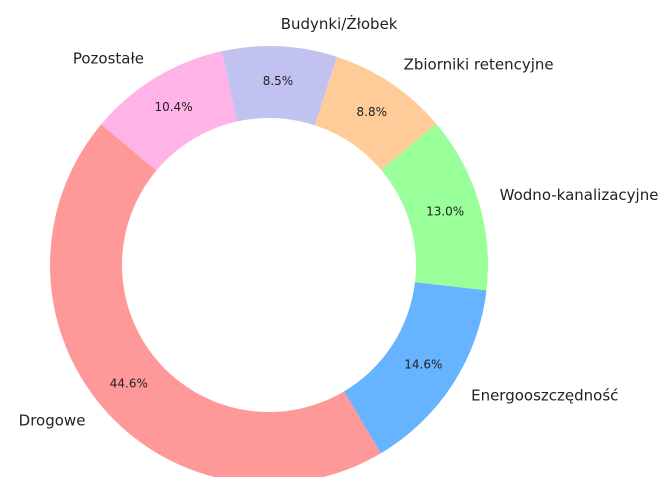 The width and height of the screenshot is (667, 477). What do you see at coordinates (173, 107) in the screenshot?
I see `slice-percent: 10.4%` at bounding box center [173, 107].